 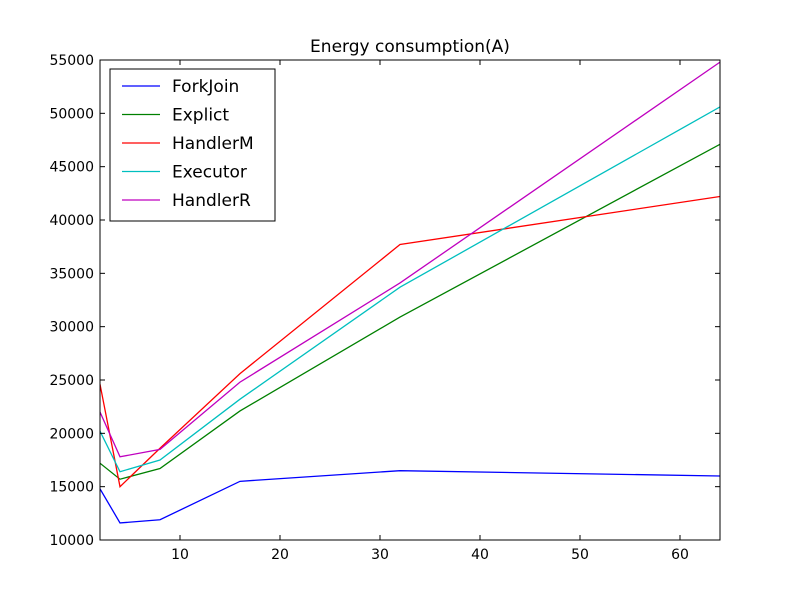 What do you see at coordinates (209, 173) in the screenshot?
I see `legend-label-executor: Executor` at bounding box center [209, 173].